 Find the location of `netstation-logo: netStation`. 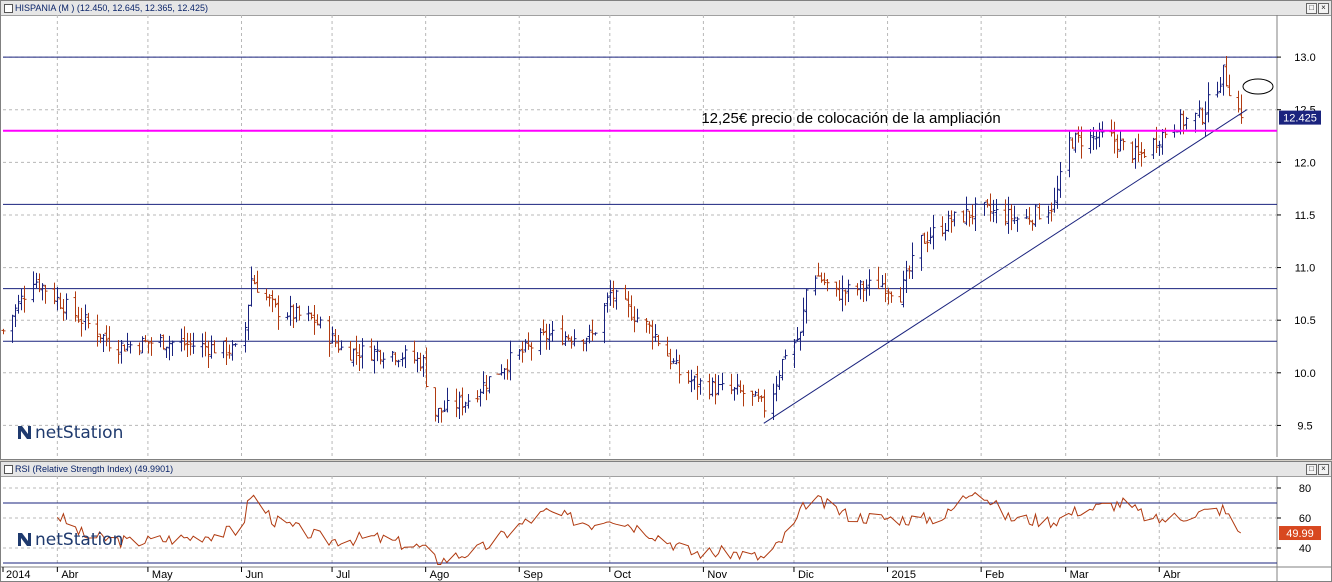

netstation-logo: netStation is located at coordinates (70, 433).